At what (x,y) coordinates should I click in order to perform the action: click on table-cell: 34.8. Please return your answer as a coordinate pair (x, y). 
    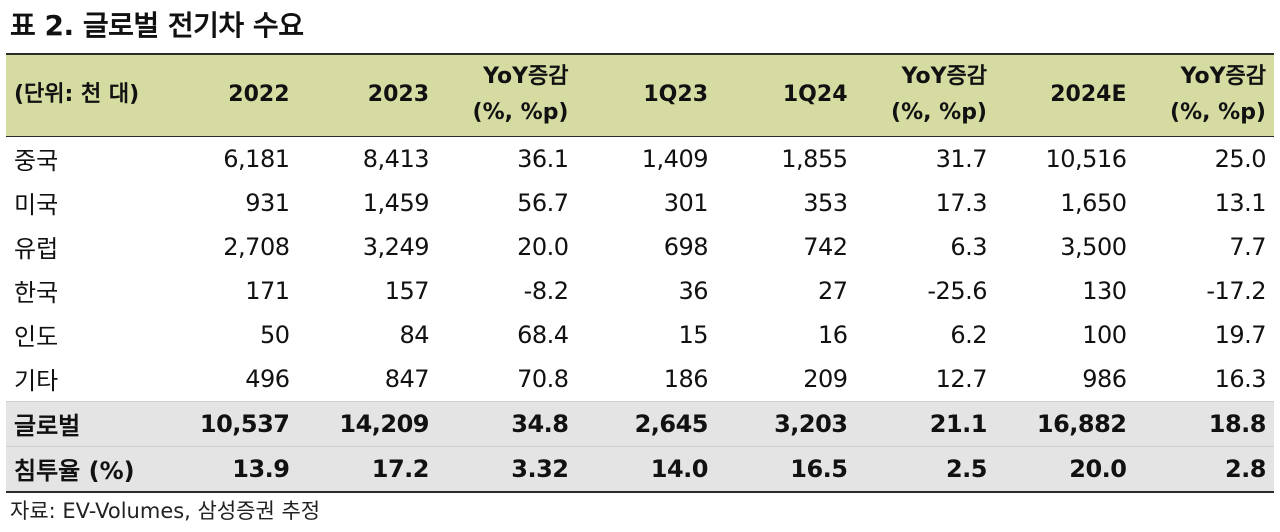
    Looking at the image, I should click on (507, 423).